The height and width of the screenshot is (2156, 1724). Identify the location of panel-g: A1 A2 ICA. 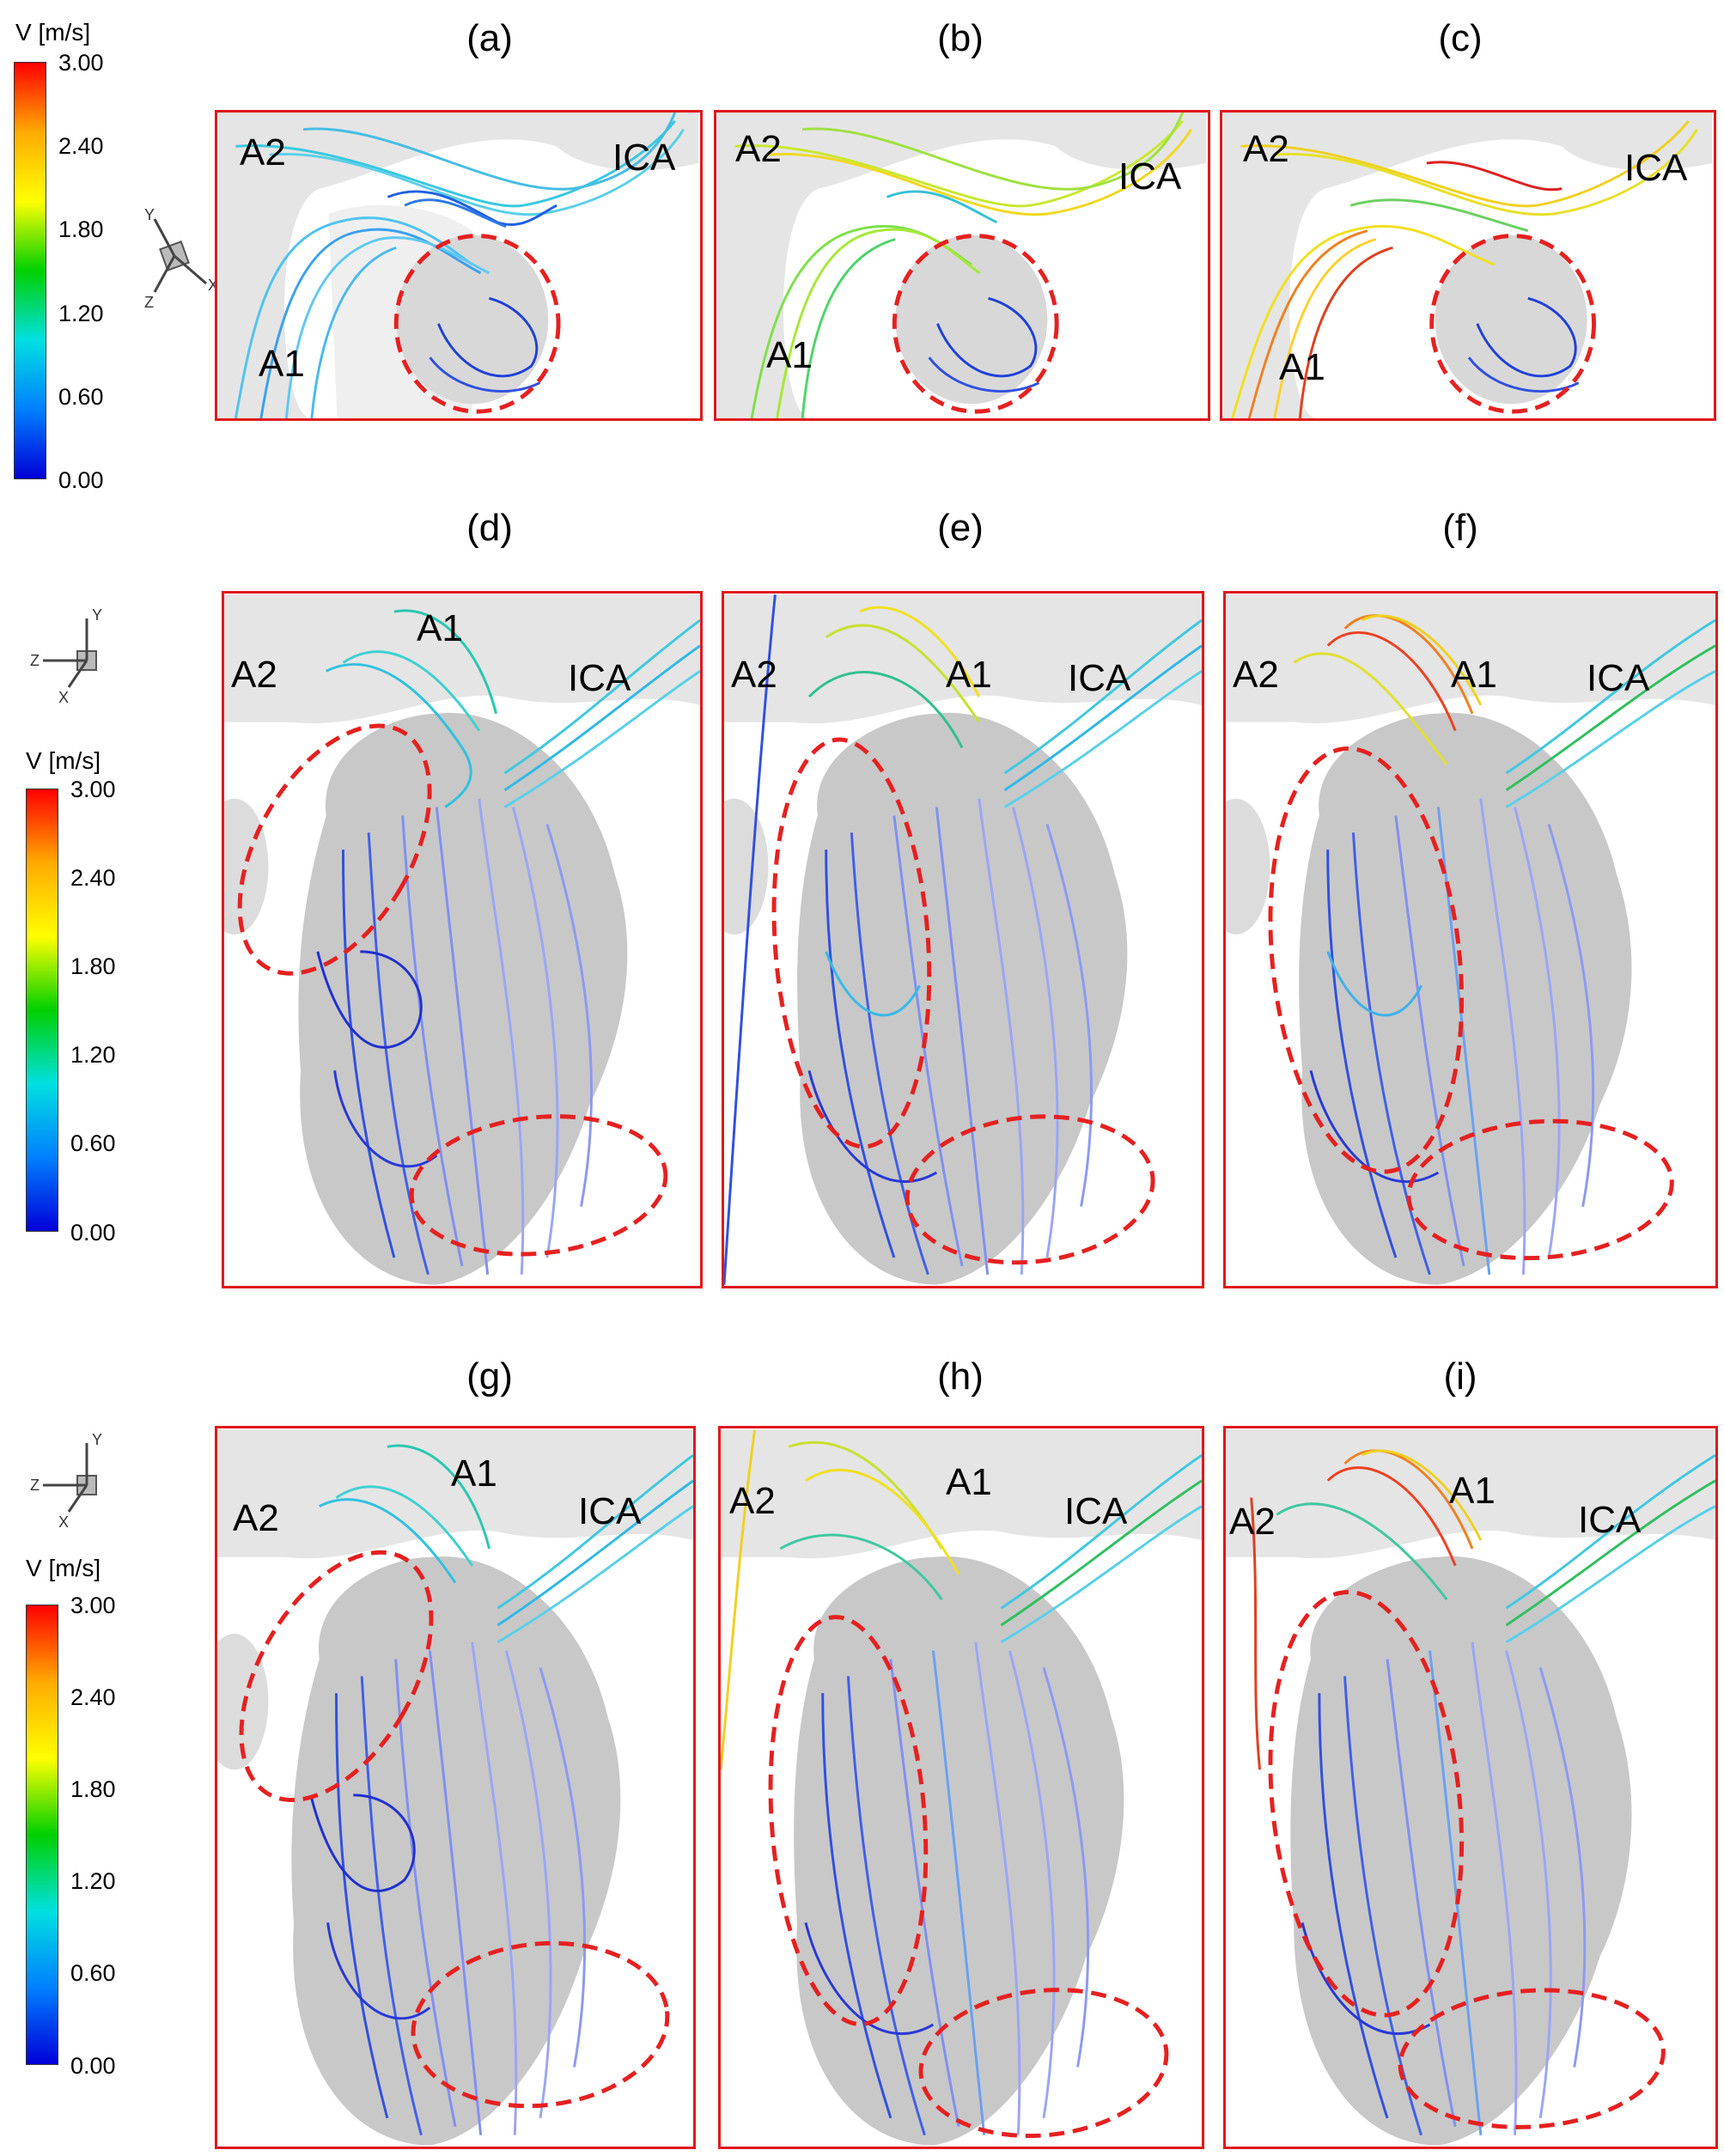
(455, 1787).